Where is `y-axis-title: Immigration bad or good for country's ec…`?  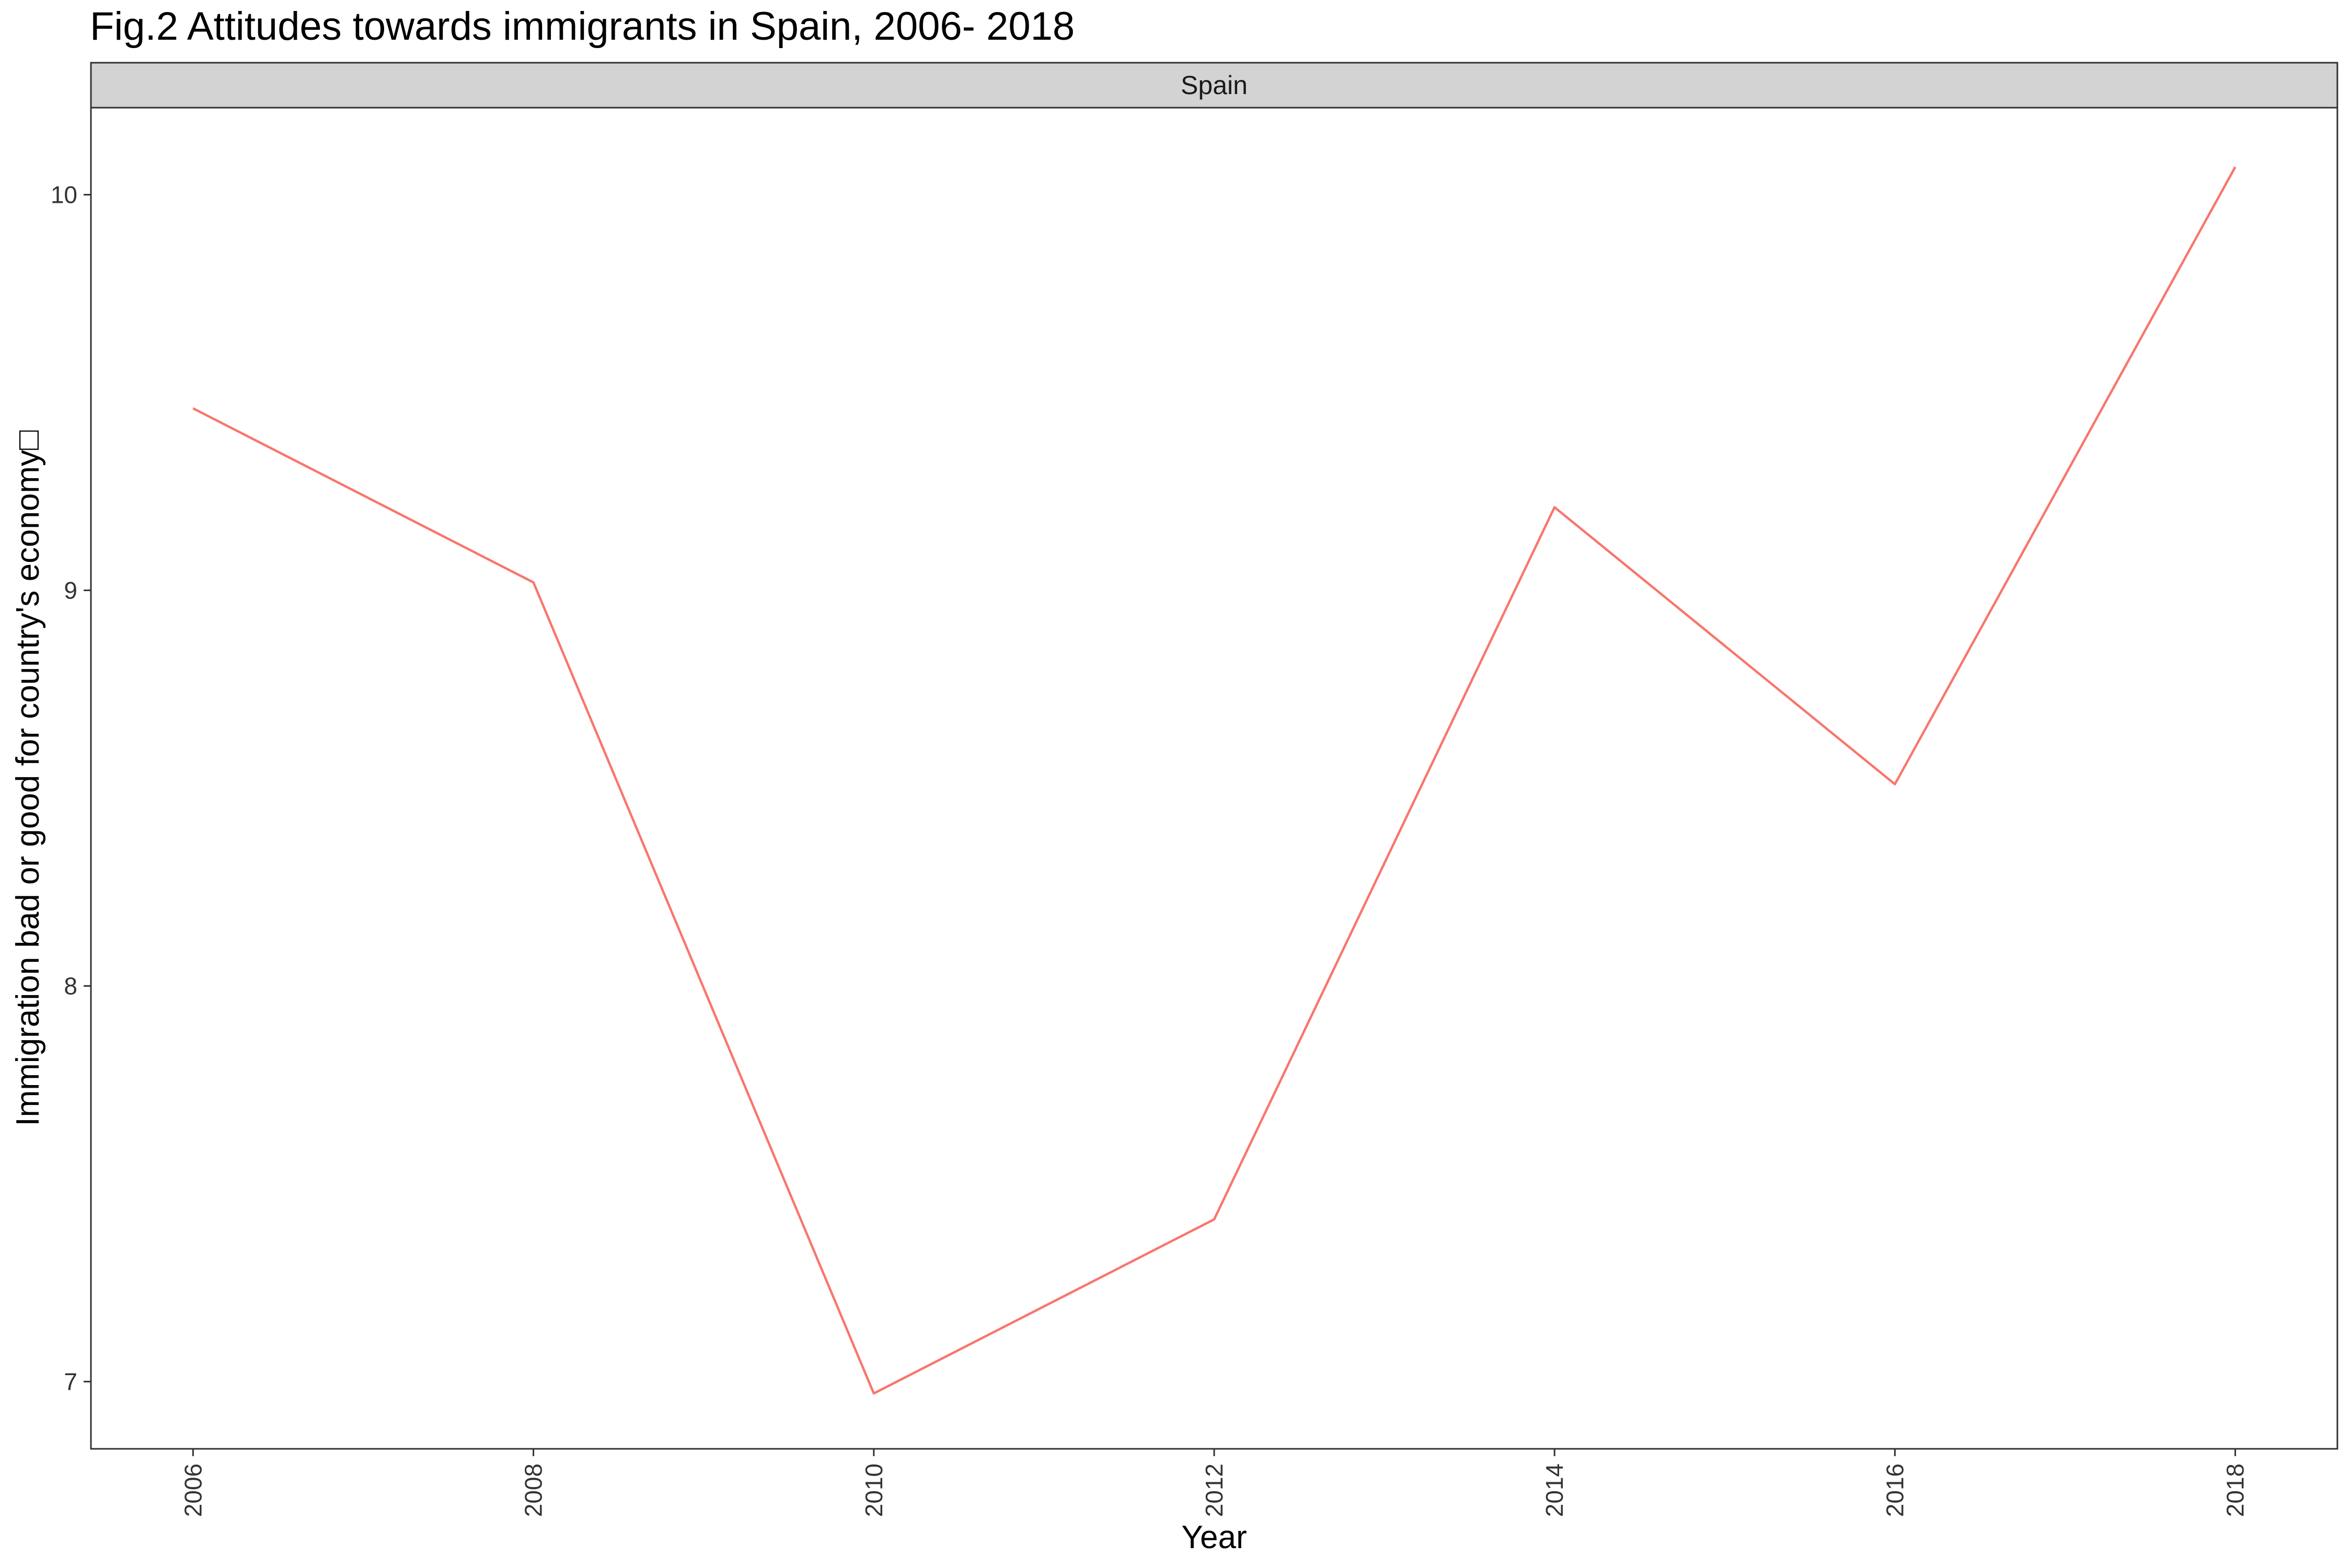 y-axis-title: Immigration bad or good for country's ec… is located at coordinates (28, 778).